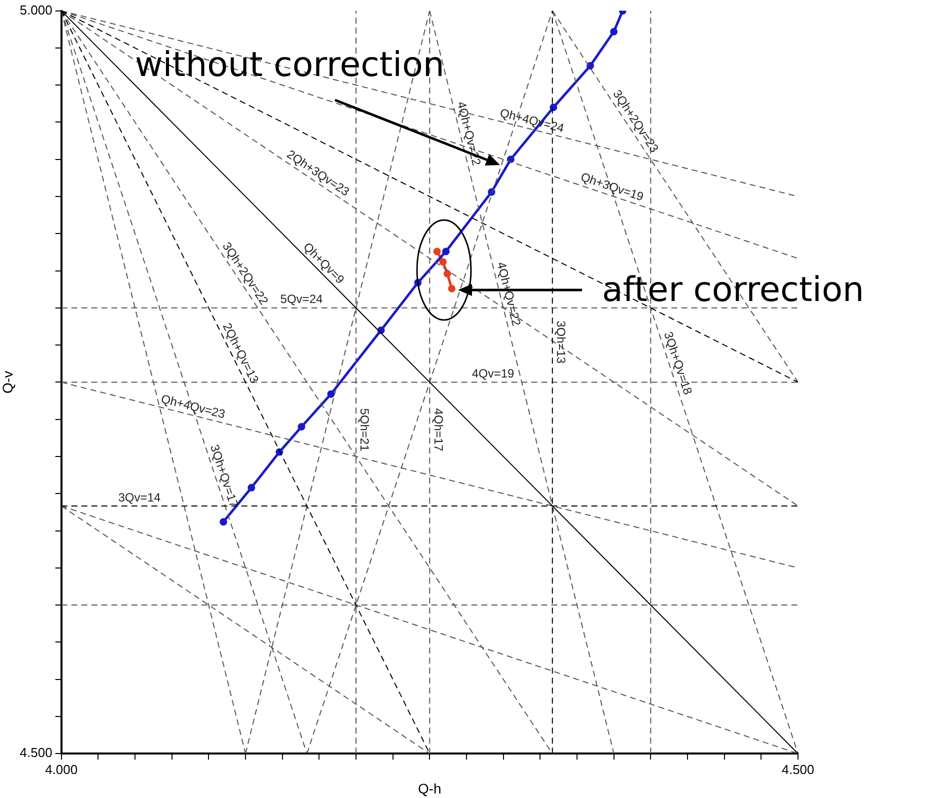  What do you see at coordinates (733, 290) in the screenshot?
I see `annotation: after correction` at bounding box center [733, 290].